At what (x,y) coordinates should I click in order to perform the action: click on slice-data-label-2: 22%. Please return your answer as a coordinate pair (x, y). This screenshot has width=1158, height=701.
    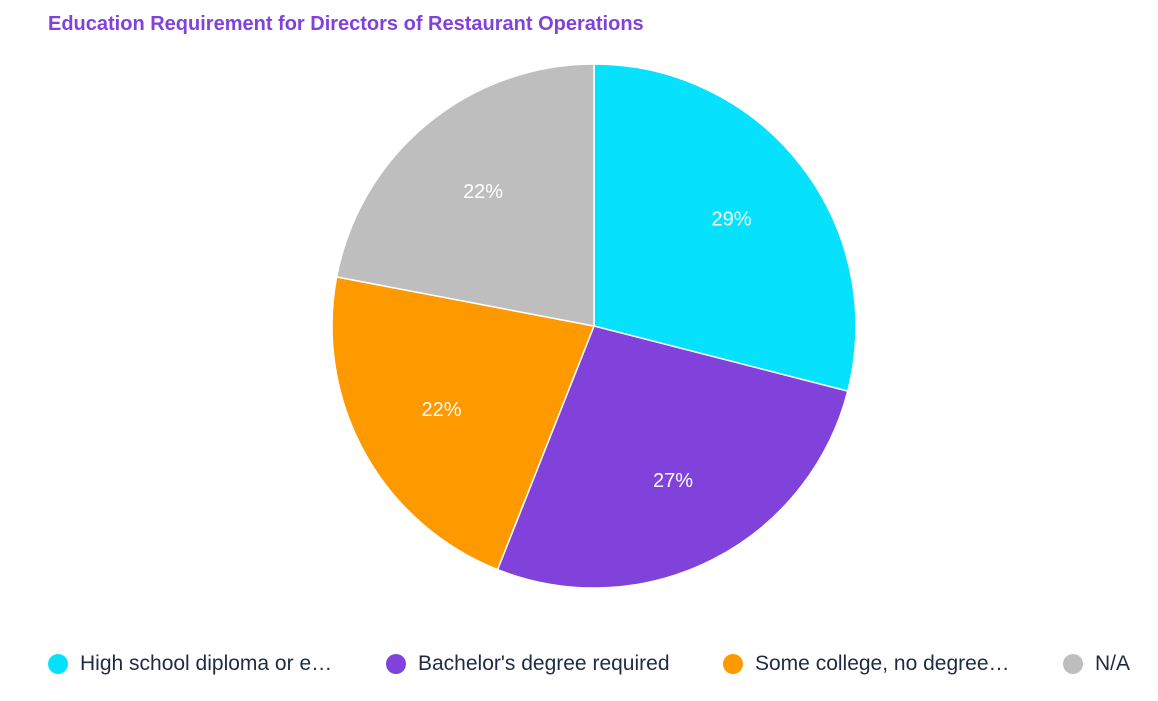
    Looking at the image, I should click on (442, 410).